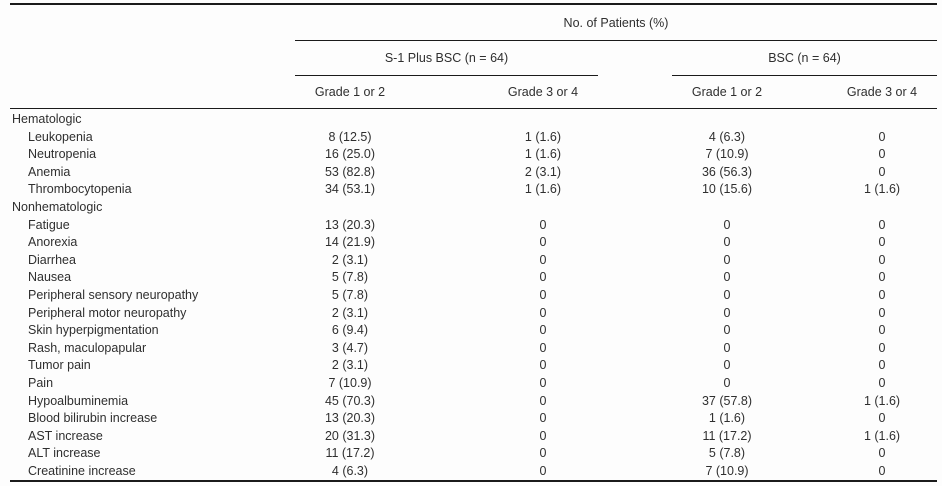 The height and width of the screenshot is (486, 942). I want to click on group-header-bsc: BSC (n = 64), so click(805, 58).